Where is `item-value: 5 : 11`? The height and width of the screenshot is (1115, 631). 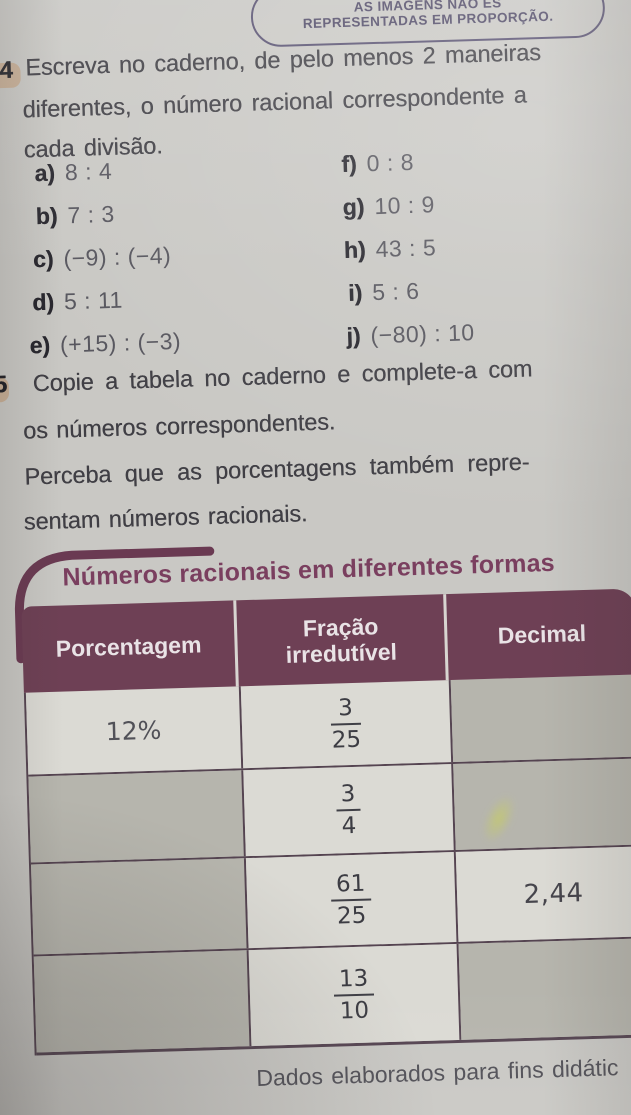 item-value: 5 : 11 is located at coordinates (93, 300).